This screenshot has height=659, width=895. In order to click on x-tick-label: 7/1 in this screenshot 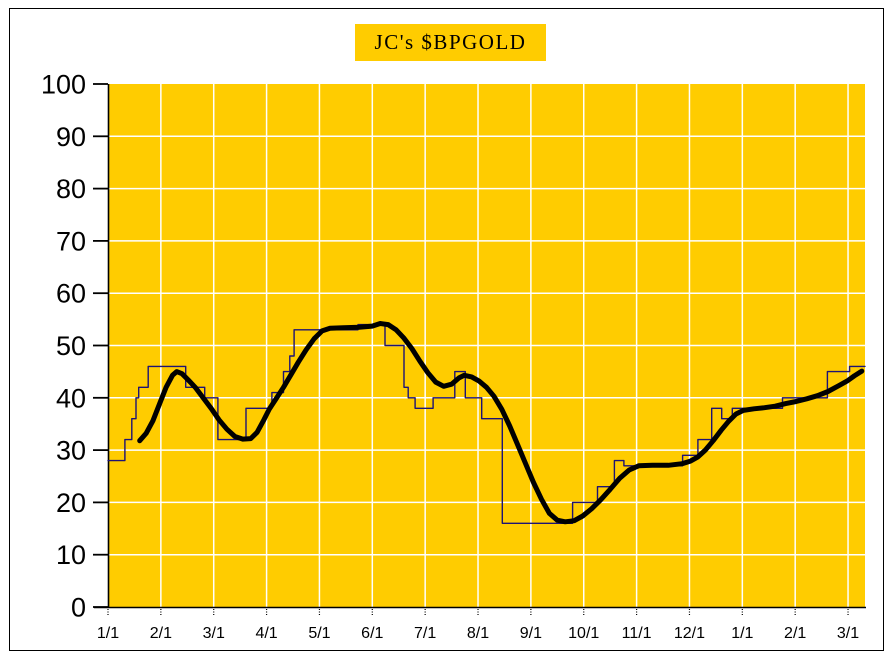, I will do `click(425, 633)`.